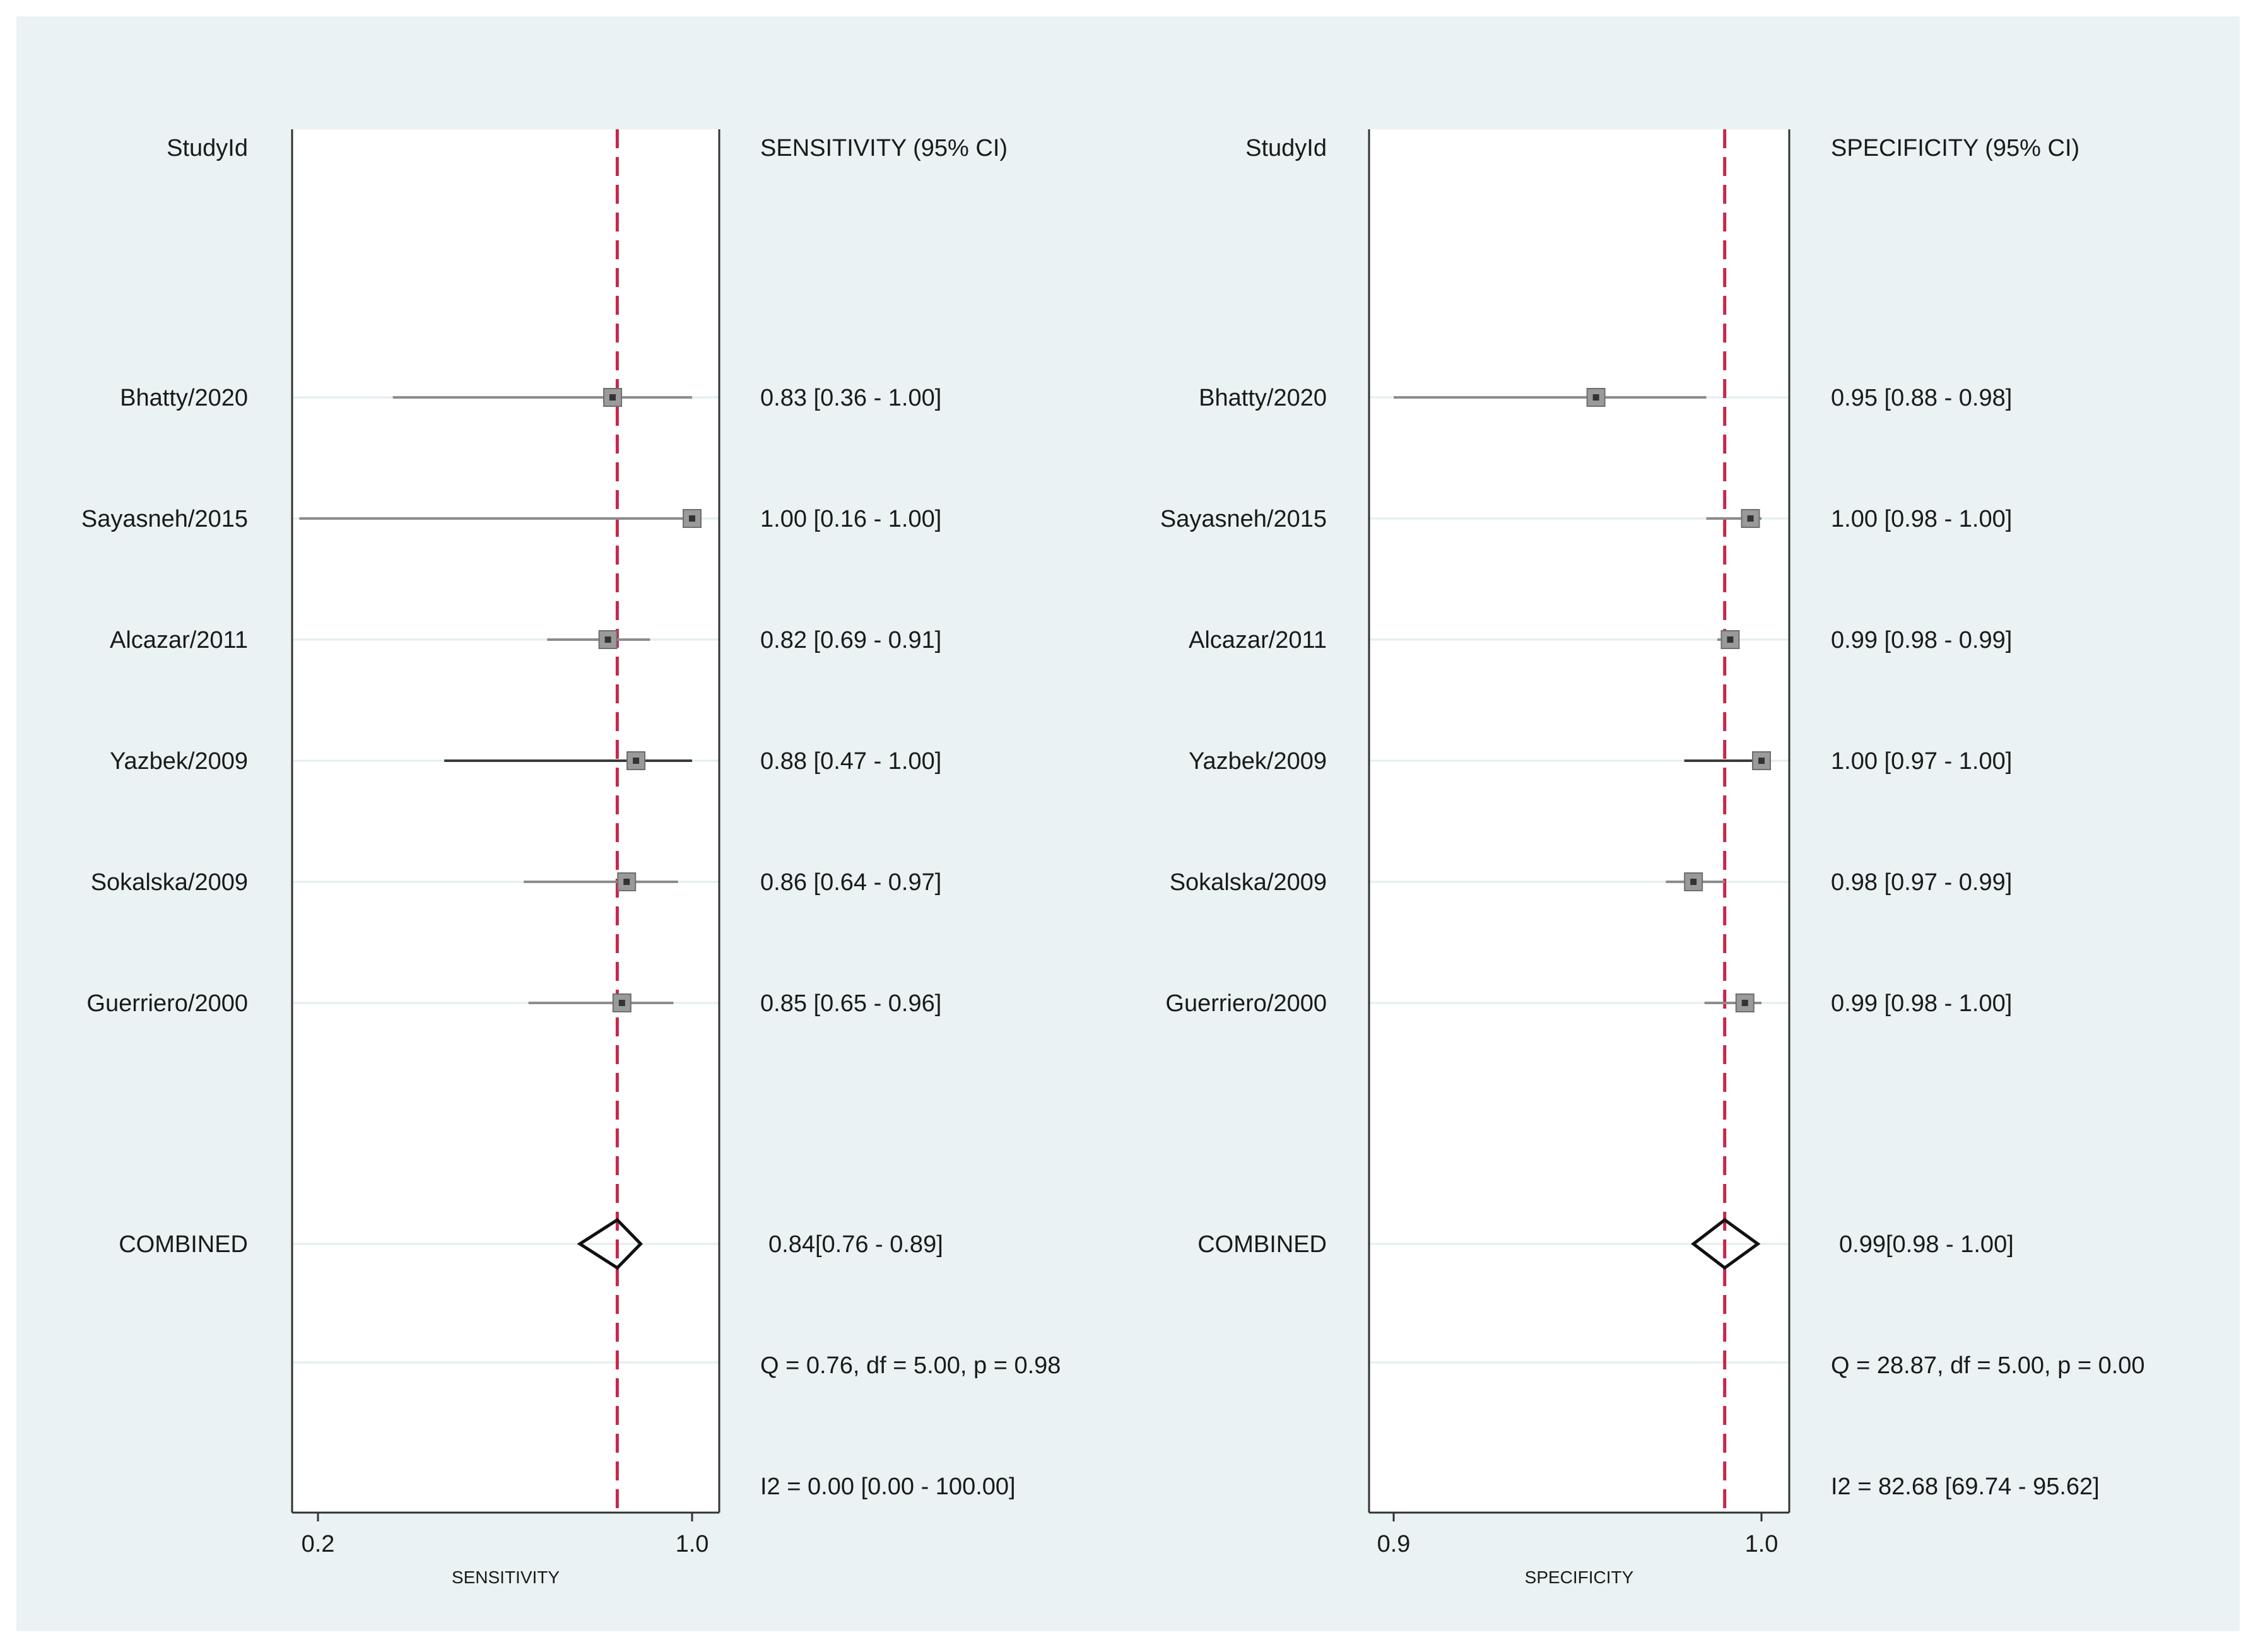  I want to click on combined-name-1: COMBINED, so click(1262, 1244).